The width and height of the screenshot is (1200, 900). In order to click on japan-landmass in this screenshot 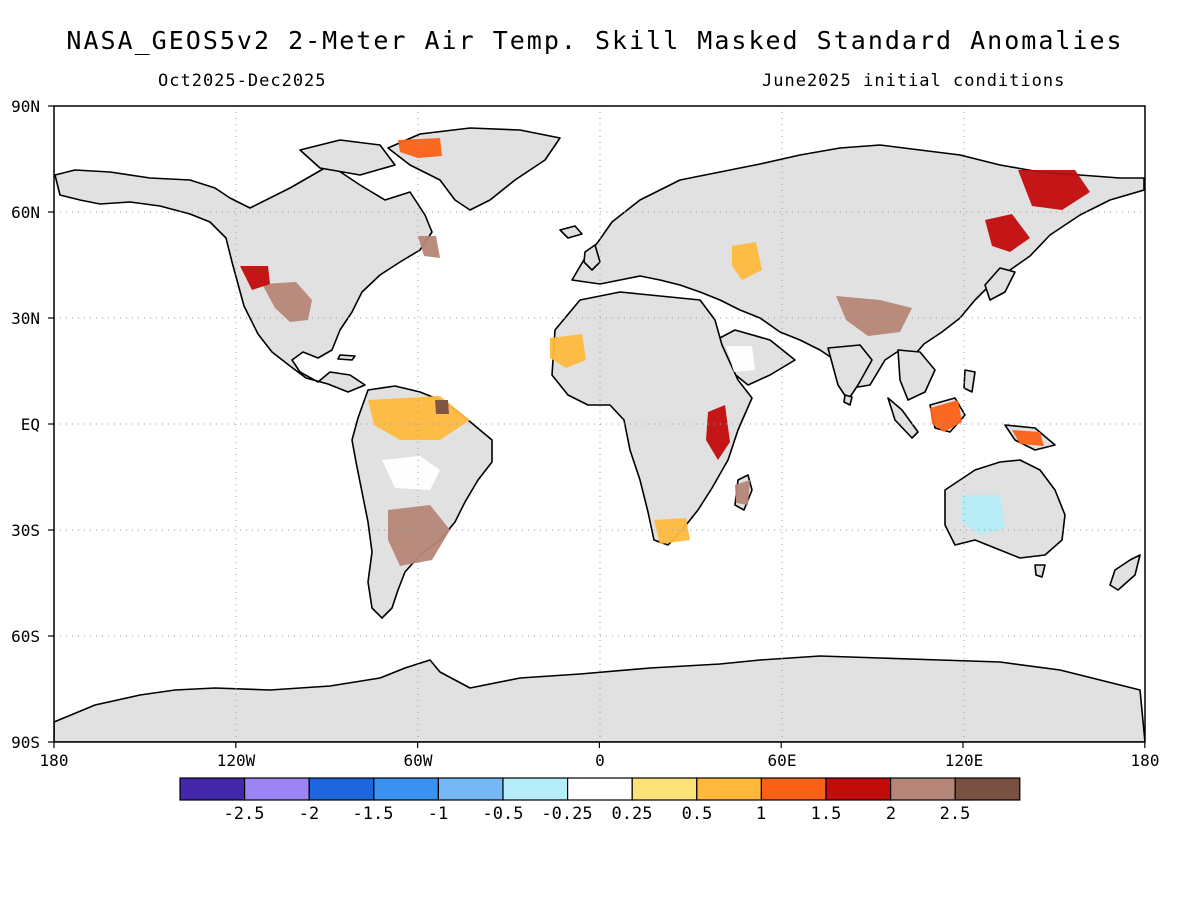, I will do `click(1000, 284)`.